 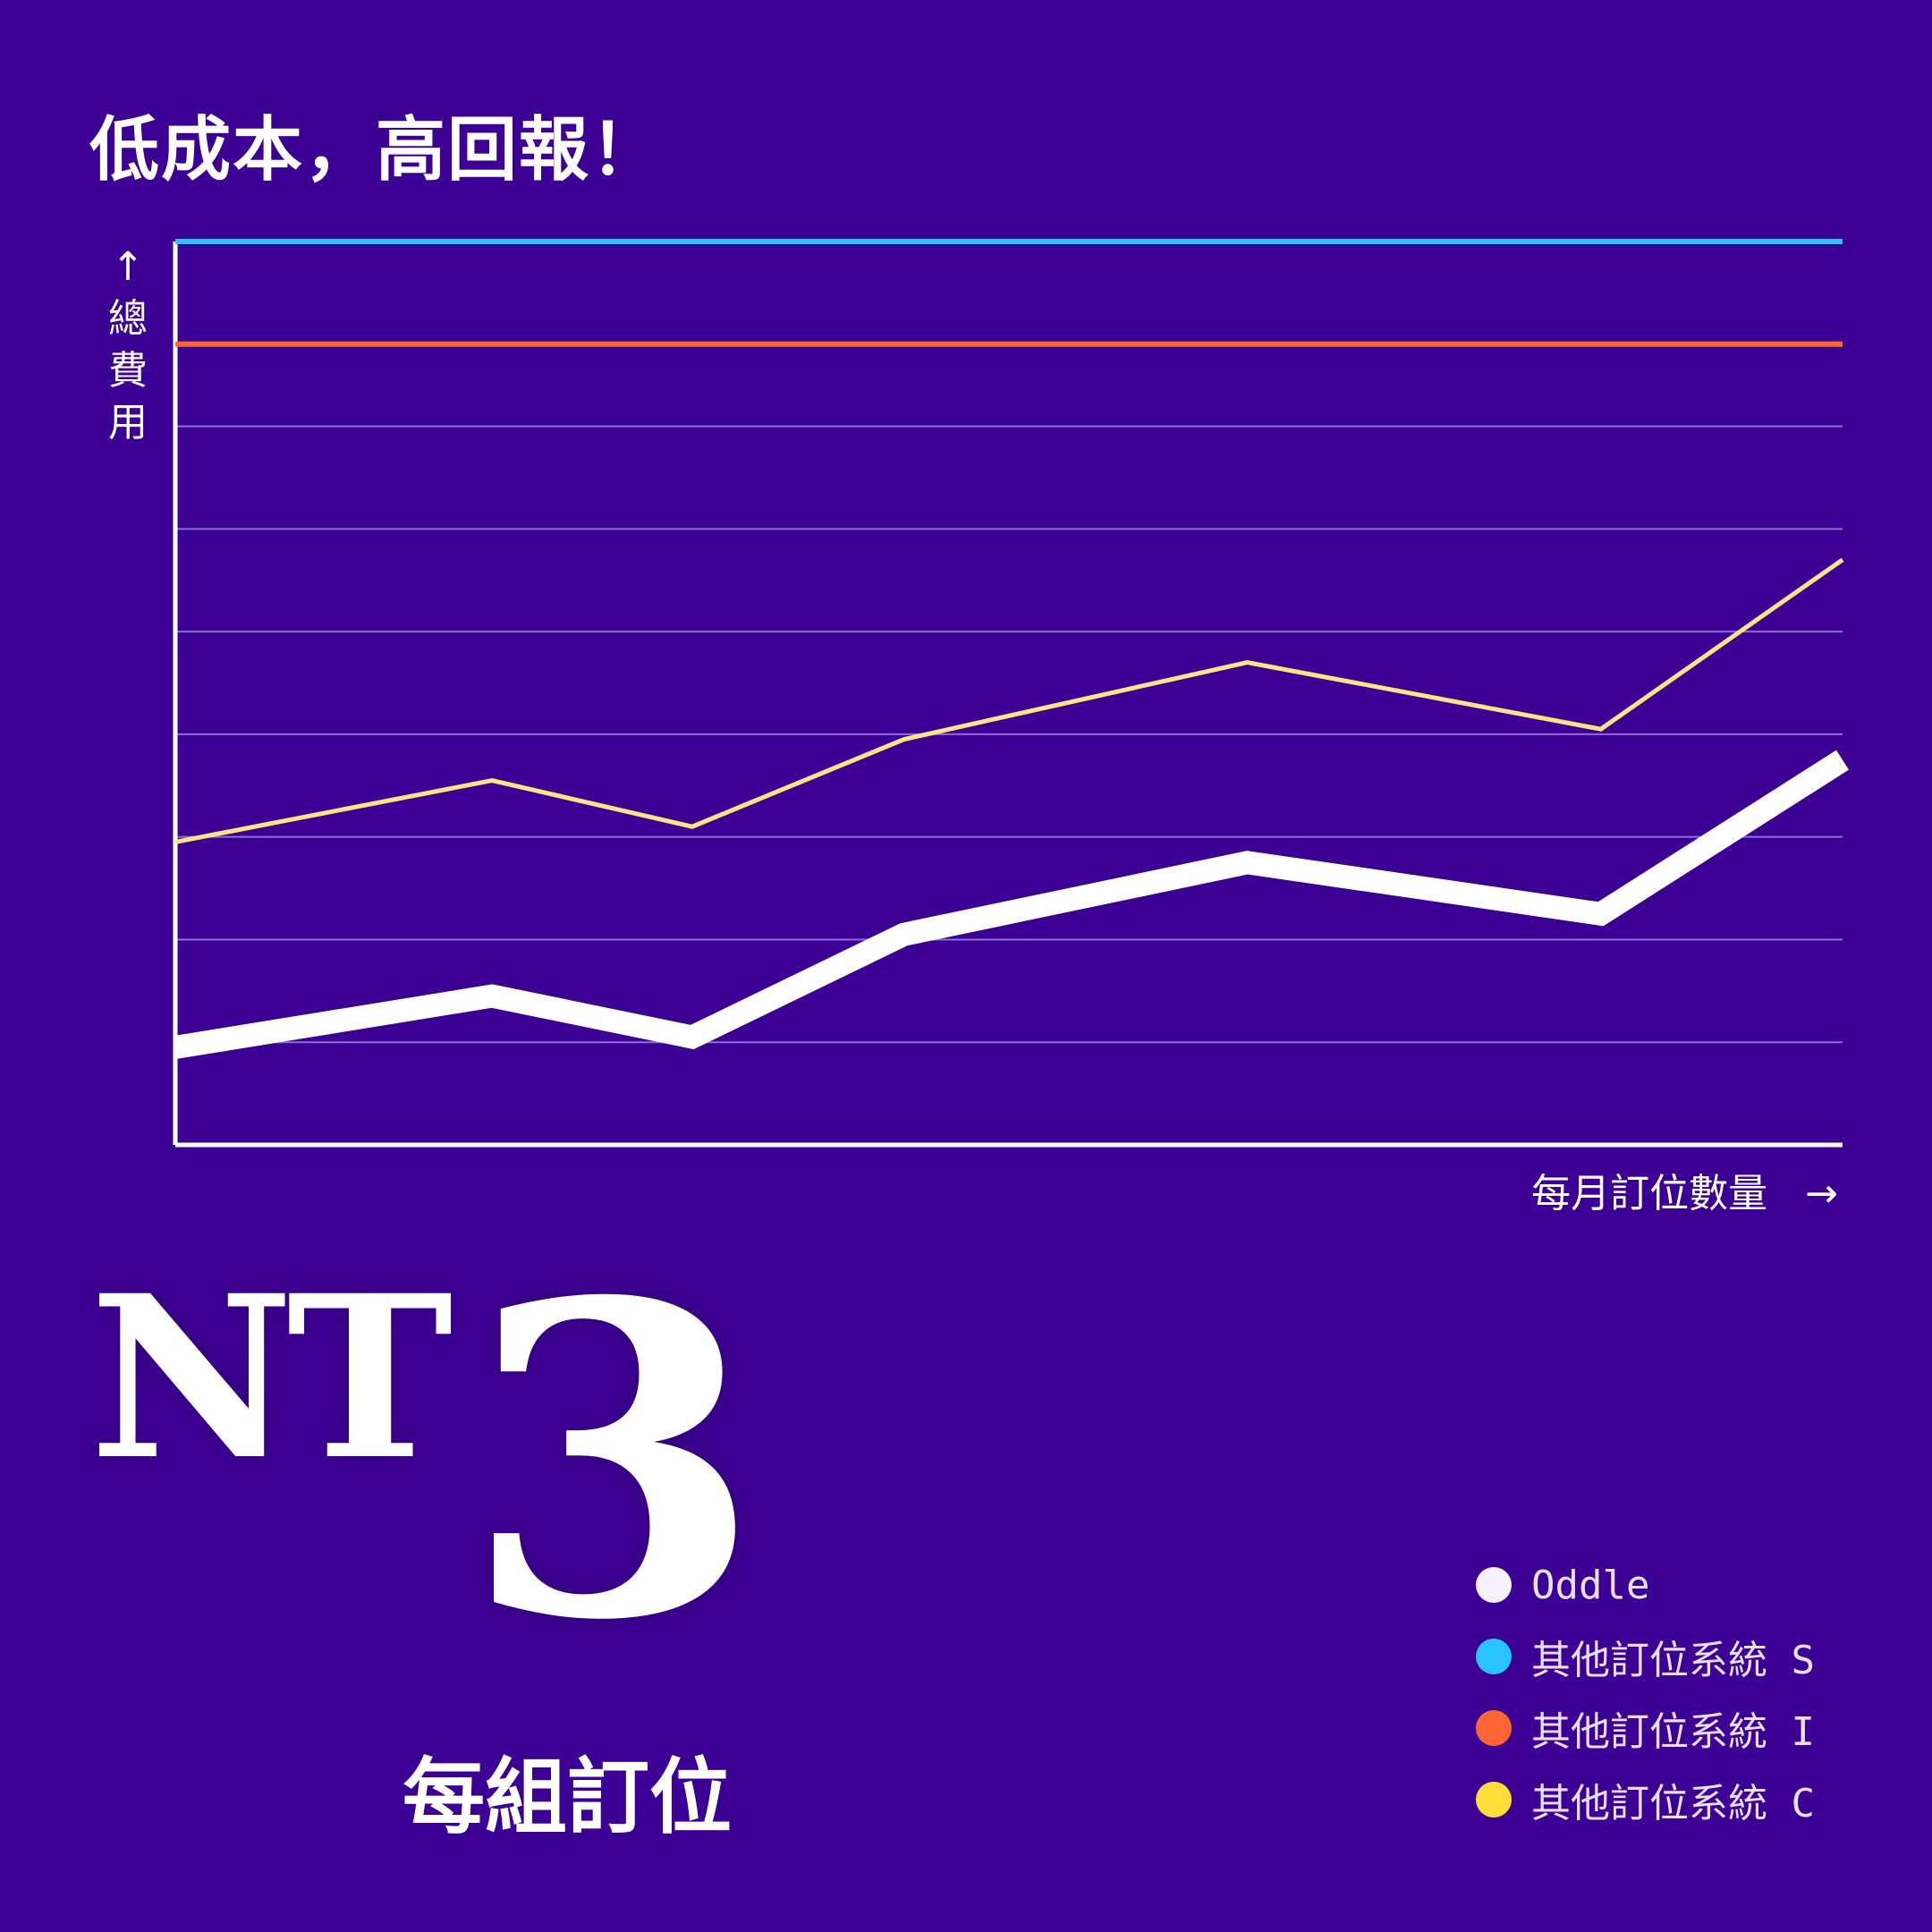 What do you see at coordinates (128, 371) in the screenshot?
I see `y-axis-label-char: 費` at bounding box center [128, 371].